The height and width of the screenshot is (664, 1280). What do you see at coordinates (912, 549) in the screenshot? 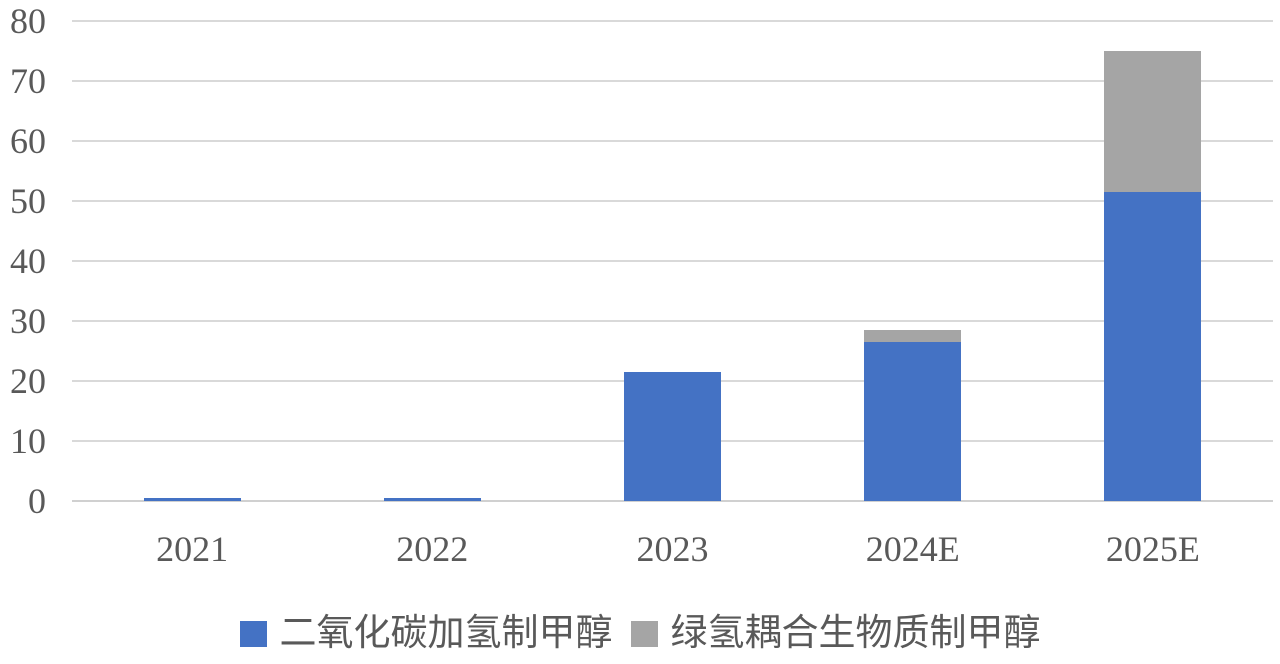
I see `x-axis-label-2024E: 2024E` at bounding box center [912, 549].